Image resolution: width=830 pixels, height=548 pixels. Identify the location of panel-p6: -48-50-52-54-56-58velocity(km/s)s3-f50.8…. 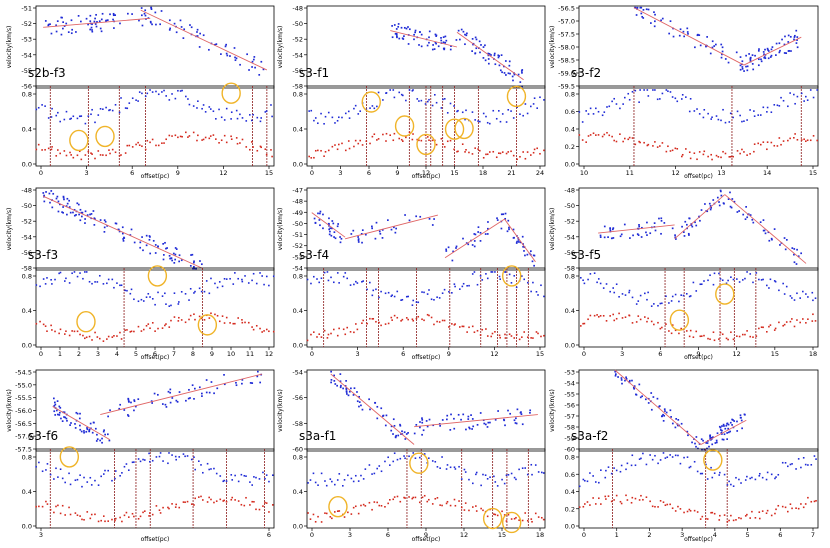
(684, 274).